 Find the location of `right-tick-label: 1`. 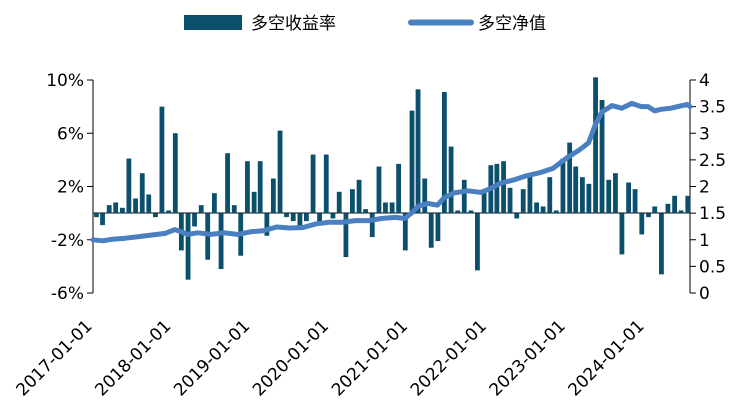

right-tick-label: 1 is located at coordinates (704, 241).